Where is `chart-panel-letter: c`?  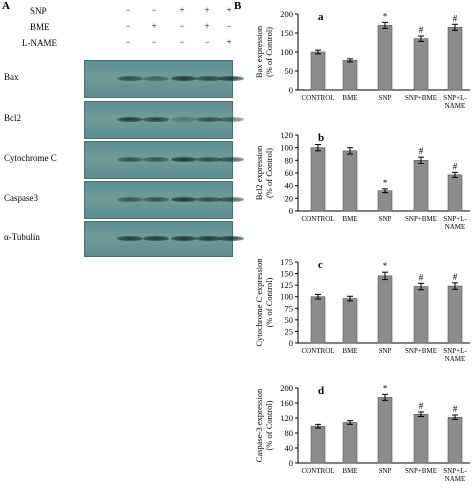
chart-panel-letter: c is located at coordinates (320, 265).